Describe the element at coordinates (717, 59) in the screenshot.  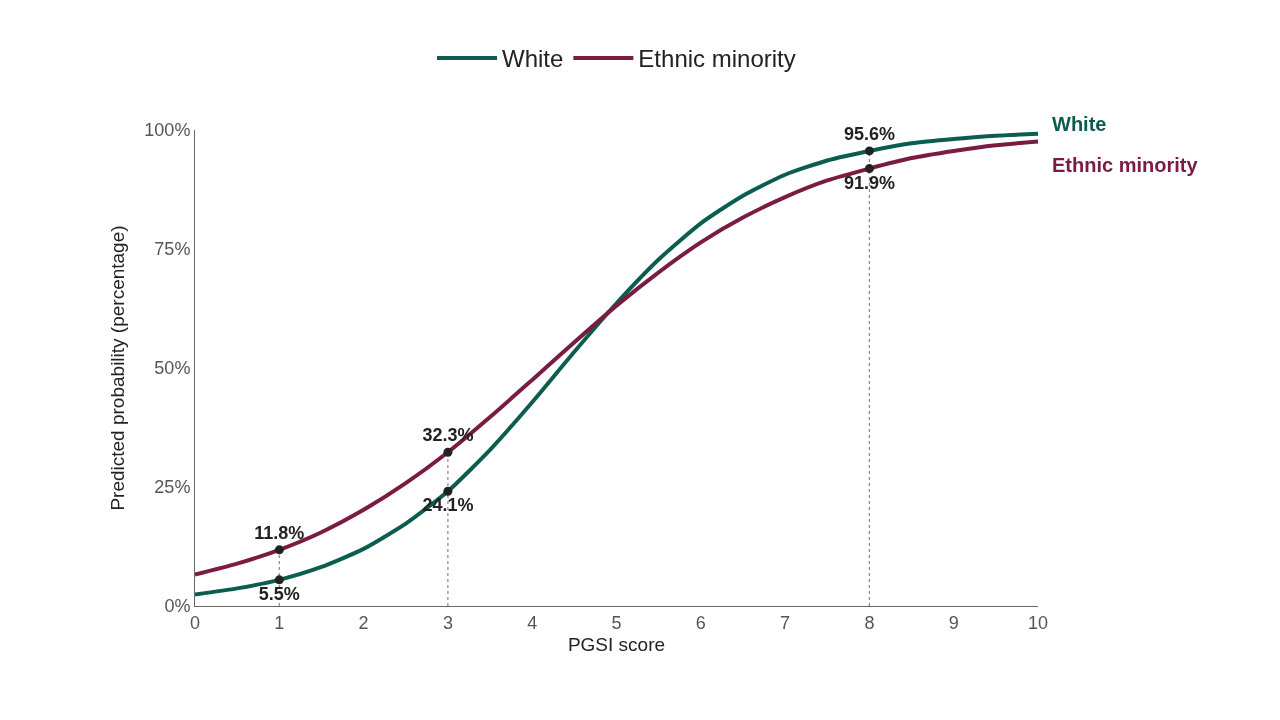
I see `legend-label: Ethnic minority` at that location.